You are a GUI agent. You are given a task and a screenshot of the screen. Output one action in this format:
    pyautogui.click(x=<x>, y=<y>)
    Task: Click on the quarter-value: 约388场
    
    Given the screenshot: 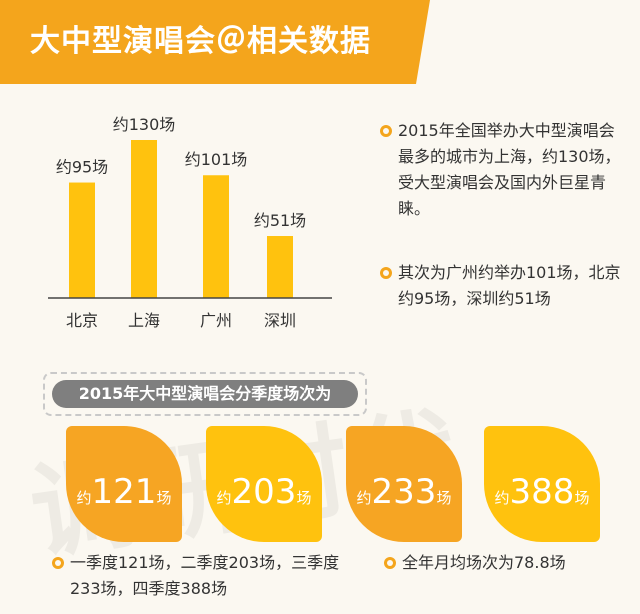 What is the action you would take?
    pyautogui.click(x=542, y=492)
    